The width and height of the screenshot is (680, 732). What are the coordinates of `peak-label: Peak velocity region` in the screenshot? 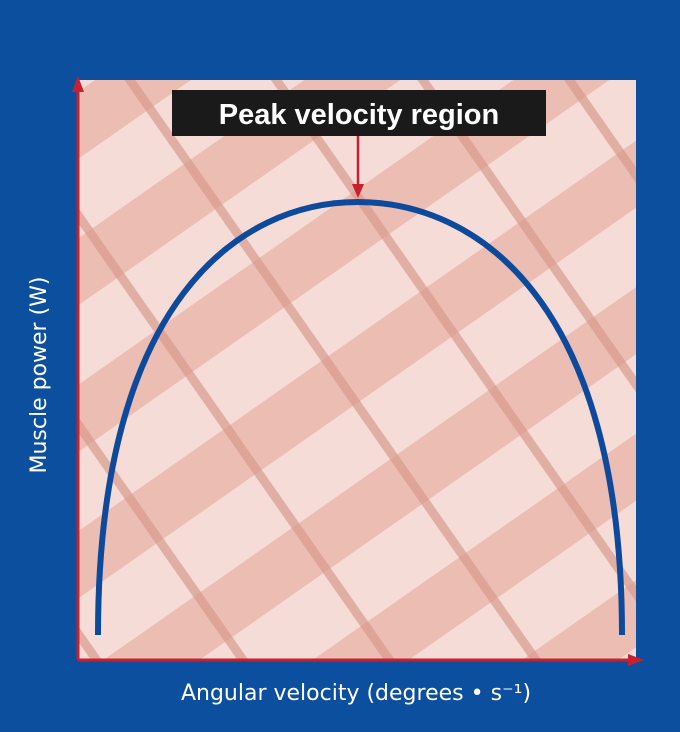 It's located at (359, 115).